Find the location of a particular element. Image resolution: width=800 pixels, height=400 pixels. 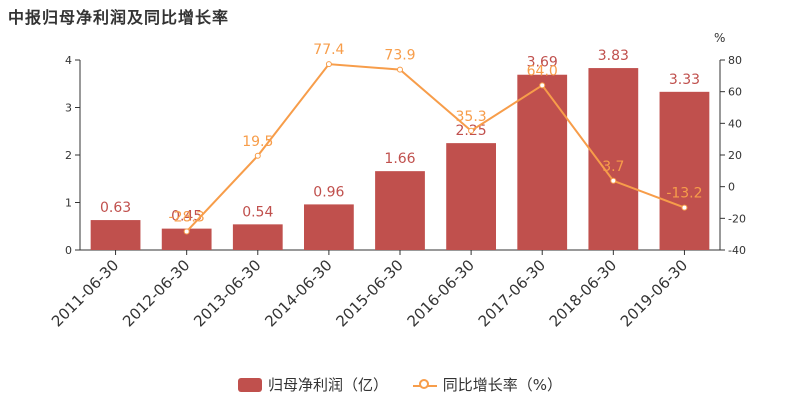

growth-value-label: 73.9 is located at coordinates (399, 56).